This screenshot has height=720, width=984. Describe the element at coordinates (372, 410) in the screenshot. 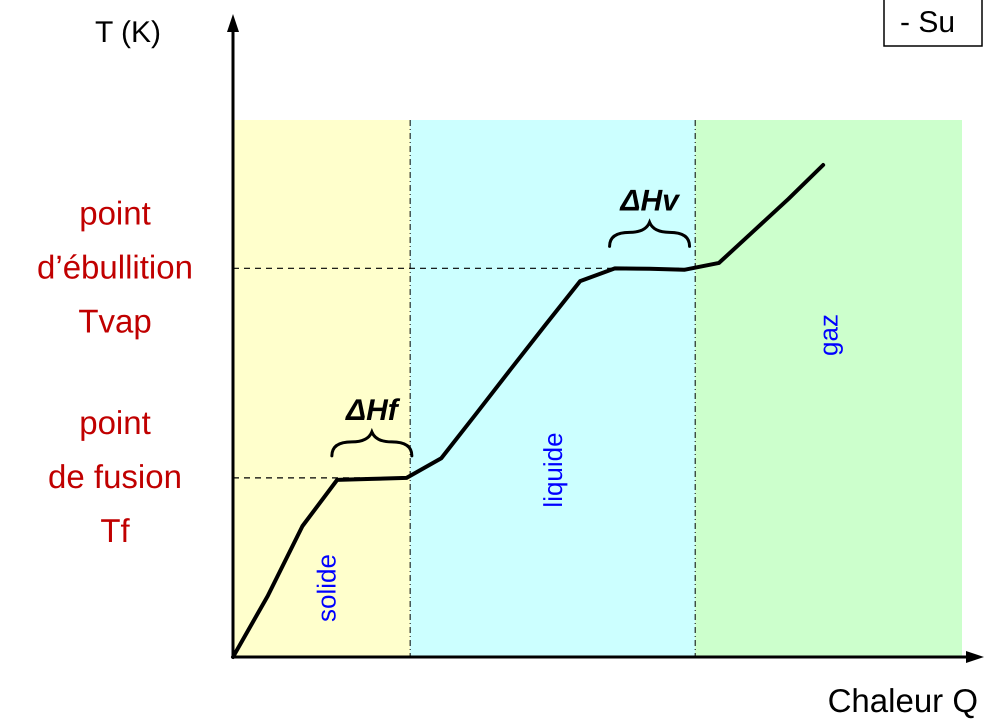

I see `annotation: ΔHf` at that location.